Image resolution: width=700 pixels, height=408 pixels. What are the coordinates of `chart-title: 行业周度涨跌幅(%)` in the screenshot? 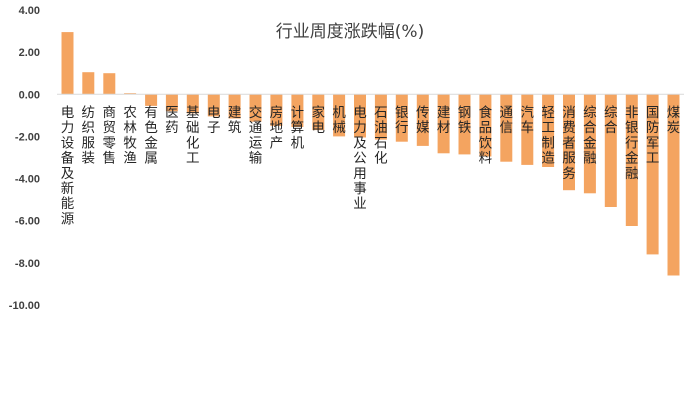 It's located at (350, 32).